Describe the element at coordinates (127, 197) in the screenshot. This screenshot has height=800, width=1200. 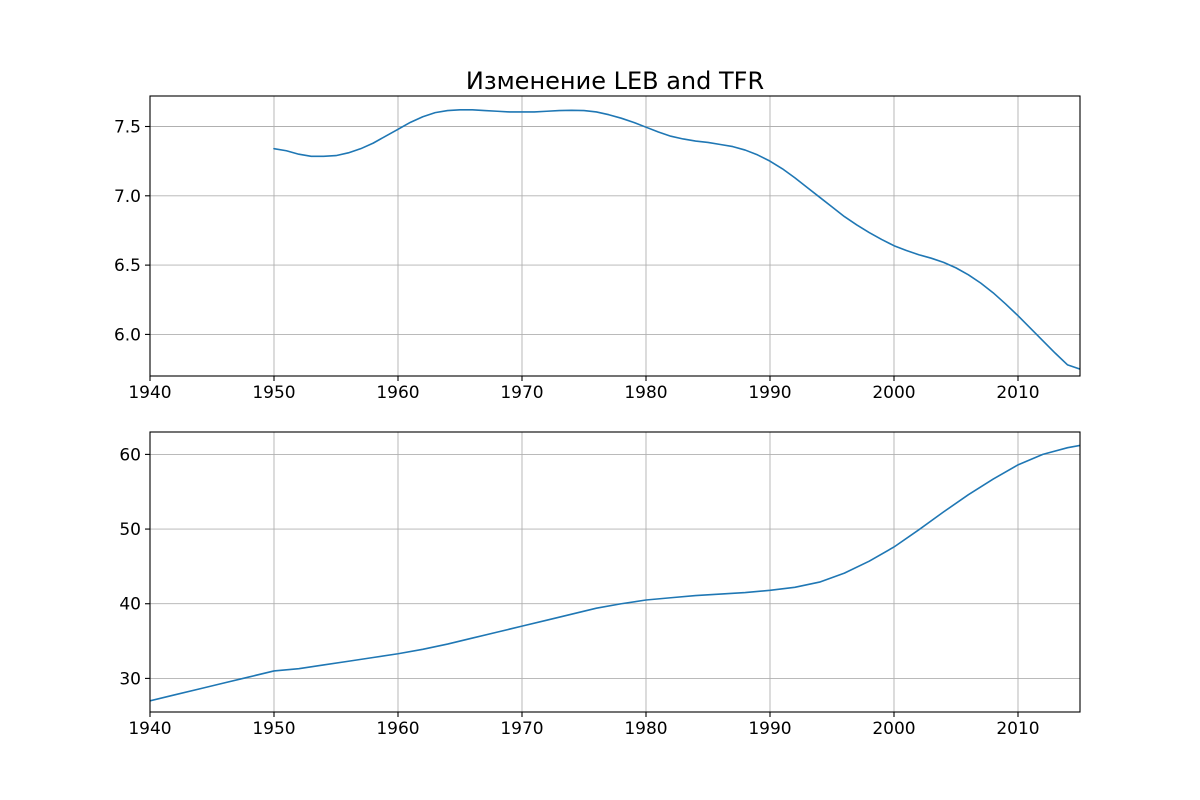
I see `top-y-tick-label: 7.0` at that location.